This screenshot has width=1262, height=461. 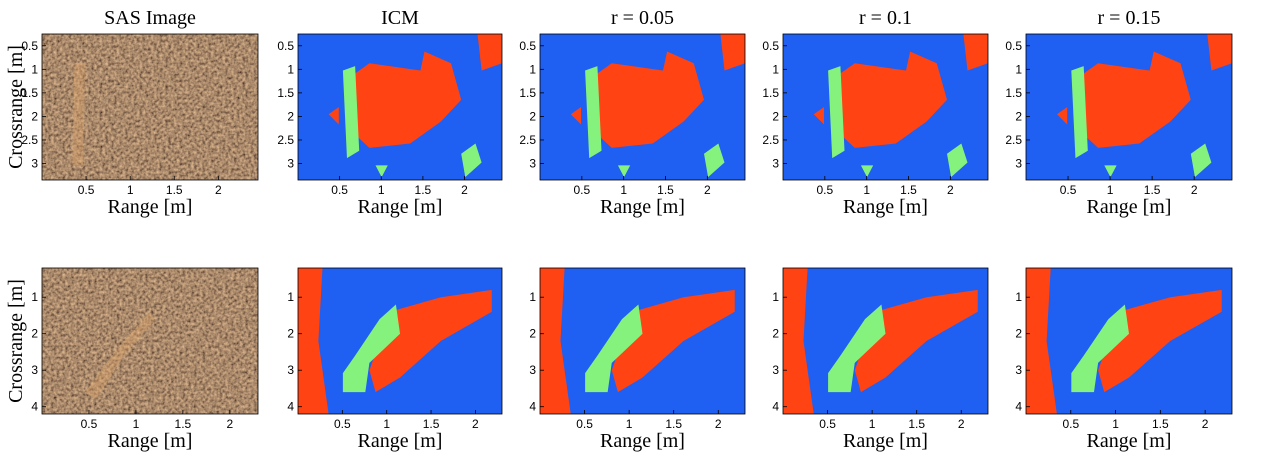 I want to click on y-tick-label: 1.5, so click(x=29, y=93).